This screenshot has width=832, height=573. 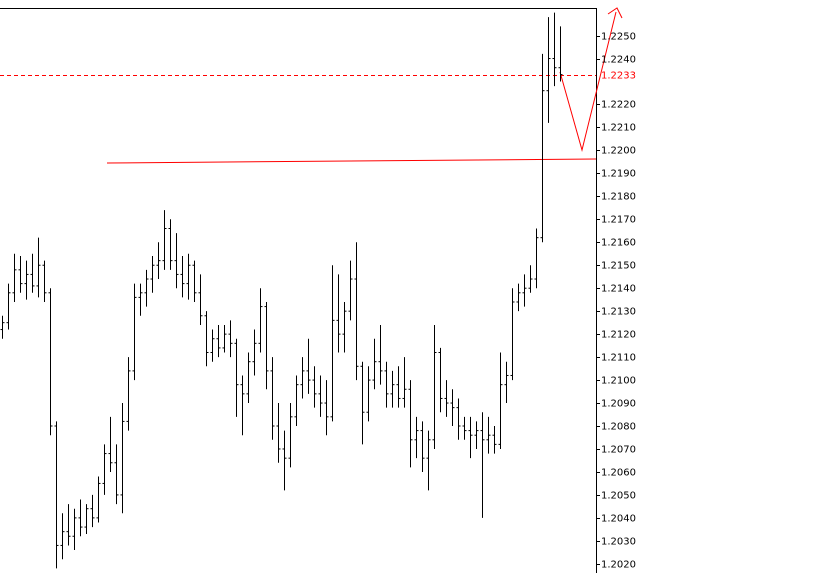 What do you see at coordinates (618, 266) in the screenshot?
I see `y-tick-label: 1.2150` at bounding box center [618, 266].